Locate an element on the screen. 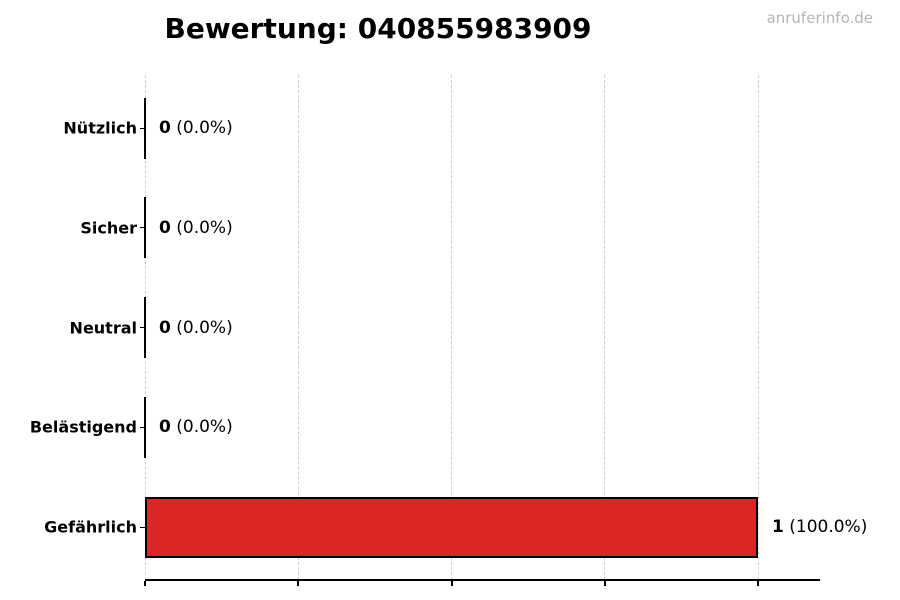 This screenshot has height=600, width=900. watermark-anruferinfo: anruferinfo.de is located at coordinates (819, 18).